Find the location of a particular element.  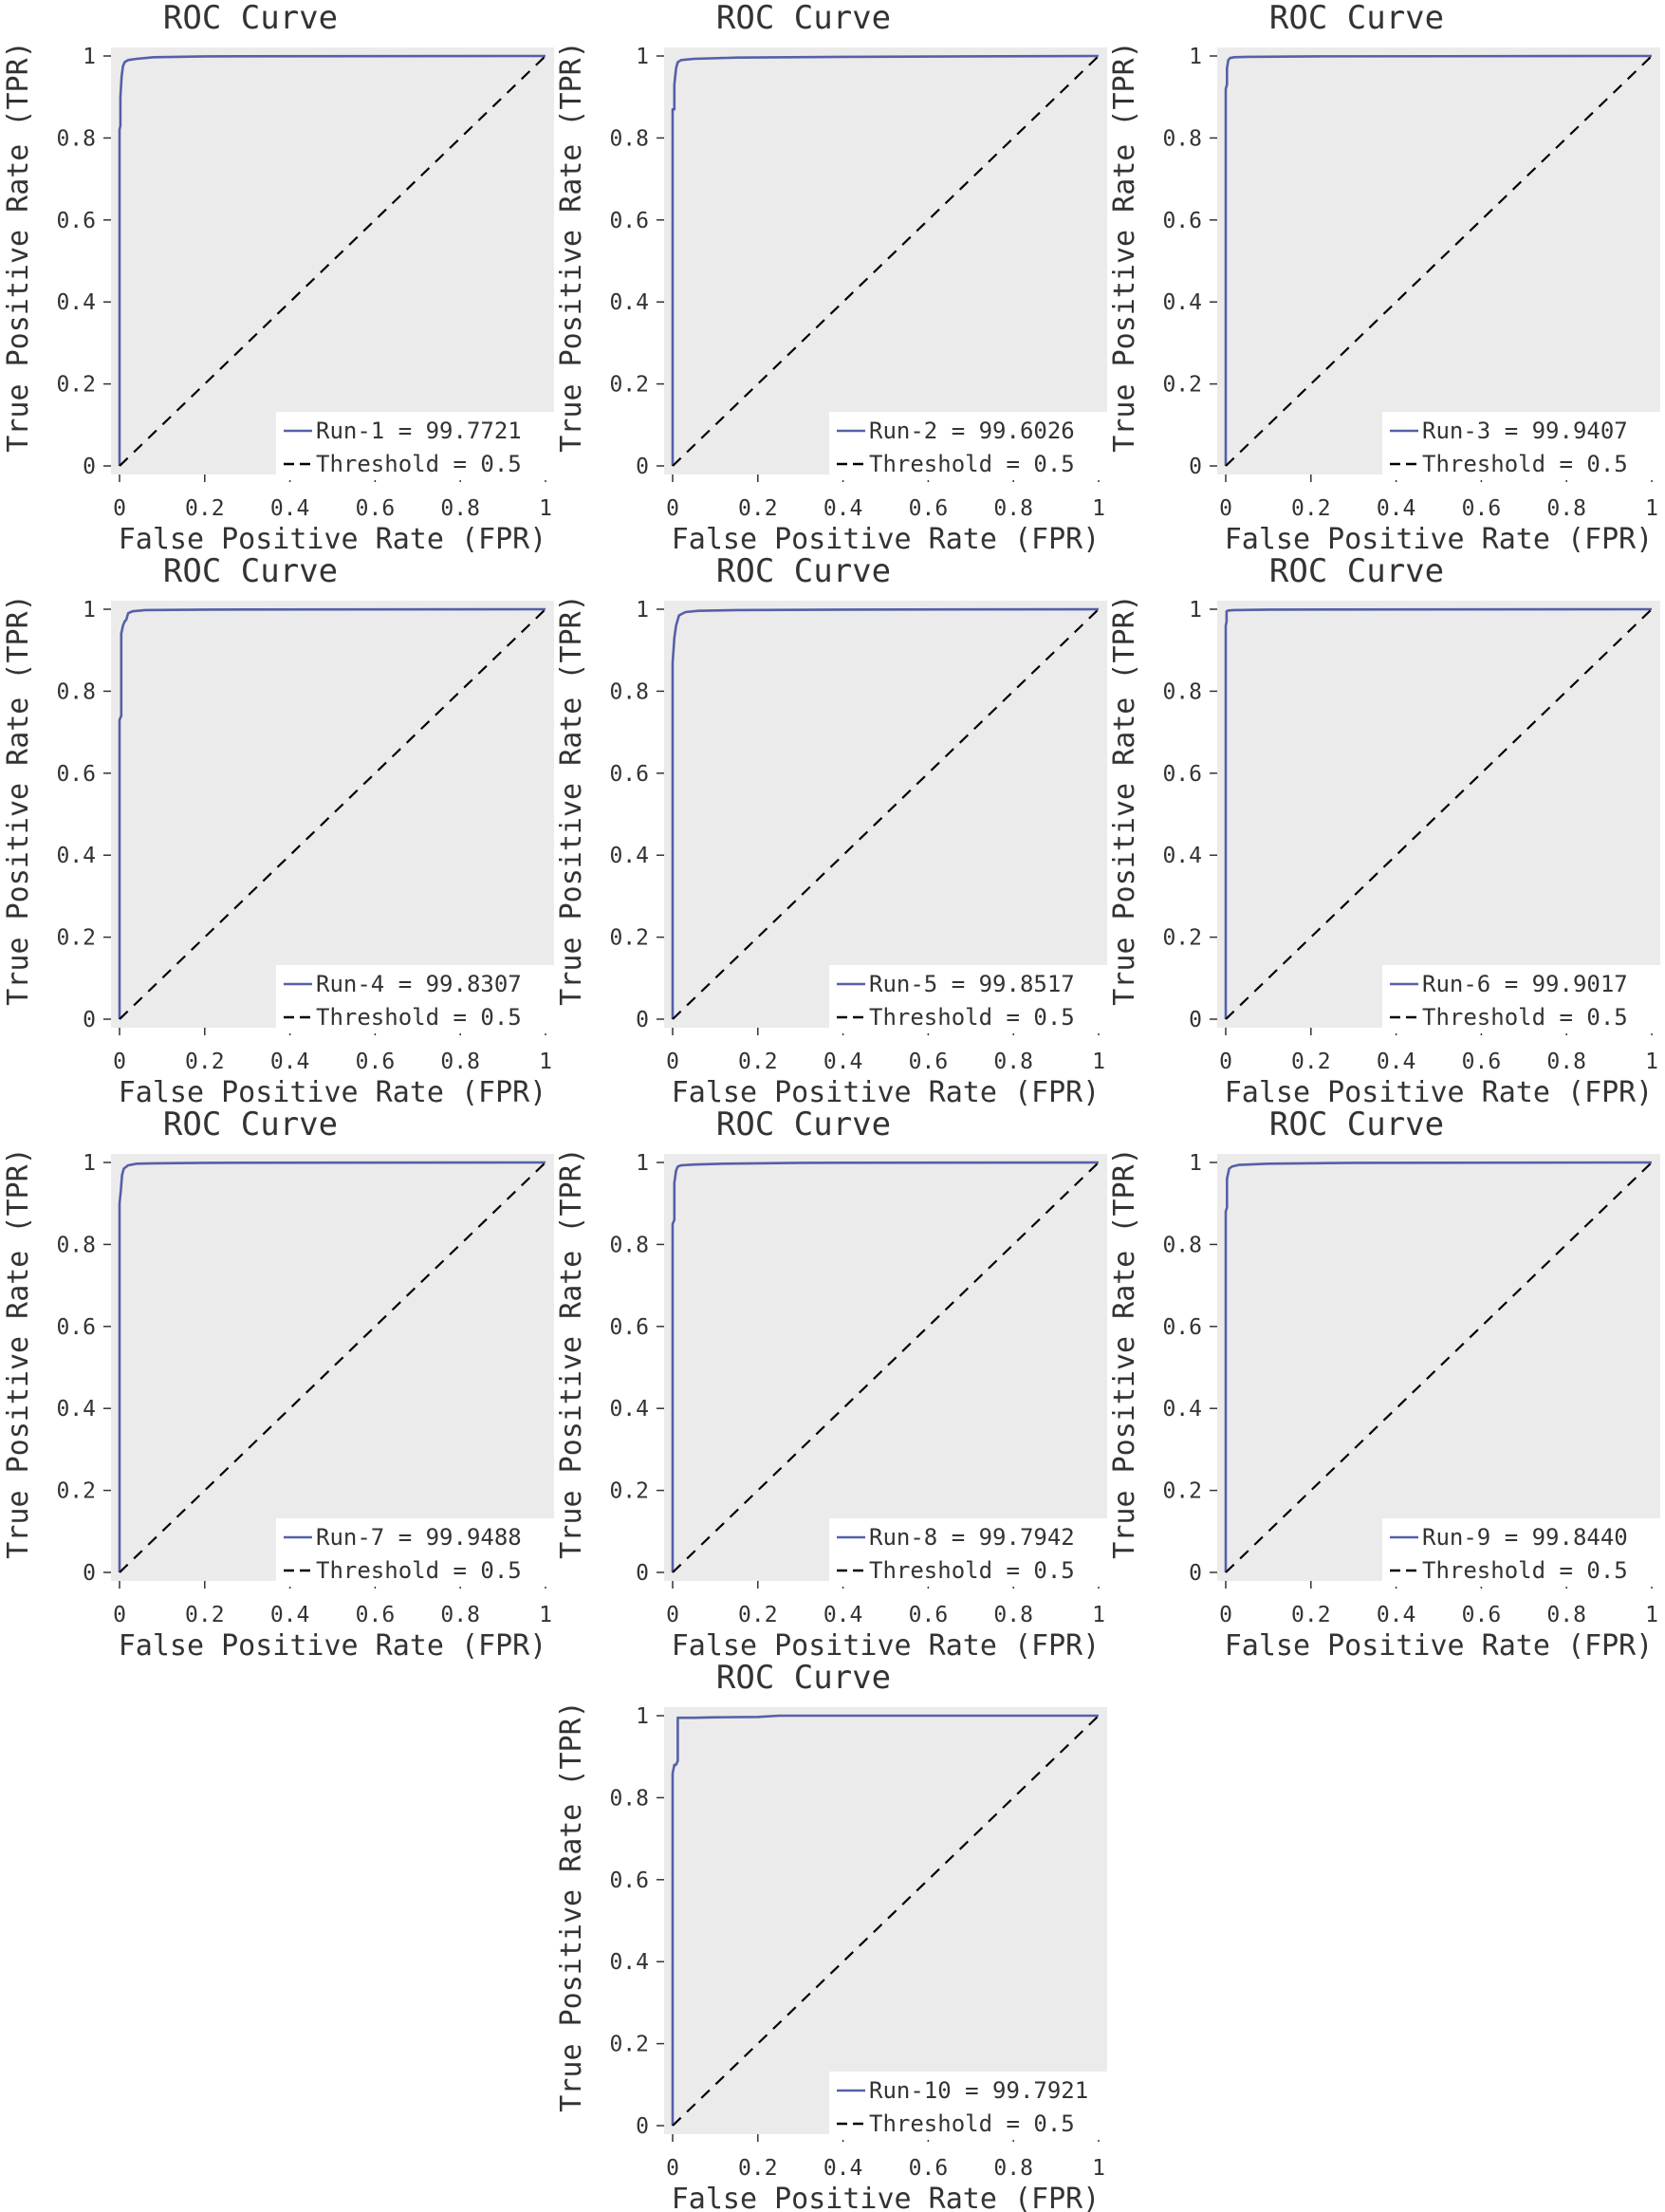

legend-entry: Run-3 = 99.9407 is located at coordinates (1525, 431).